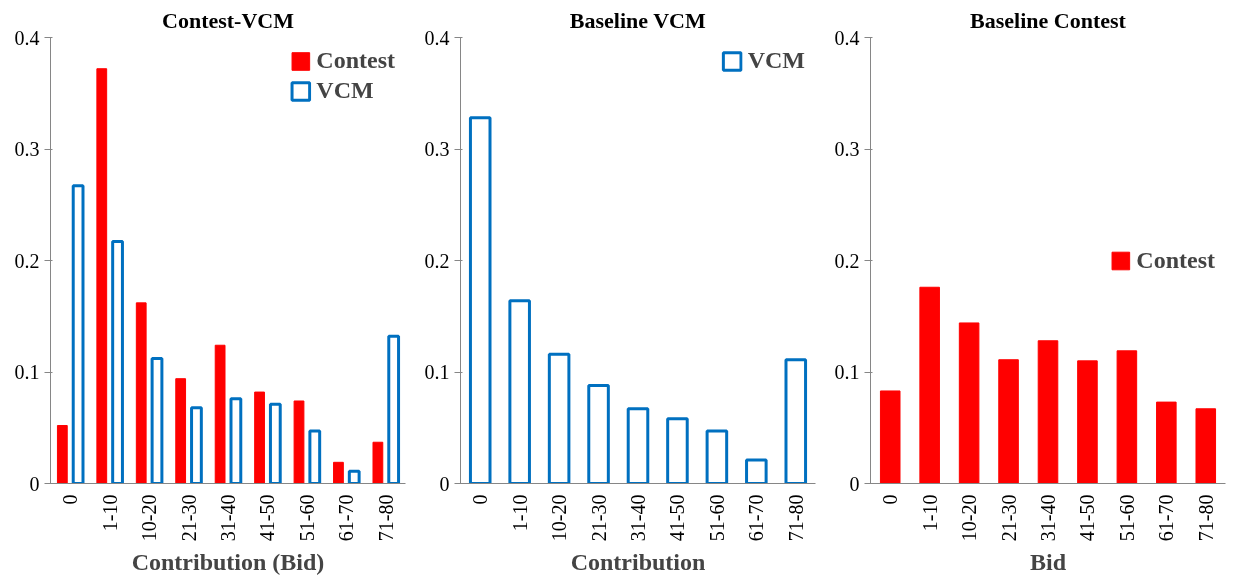 The image size is (1244, 583). I want to click on chart-title: Baseline VCM, so click(637, 20).